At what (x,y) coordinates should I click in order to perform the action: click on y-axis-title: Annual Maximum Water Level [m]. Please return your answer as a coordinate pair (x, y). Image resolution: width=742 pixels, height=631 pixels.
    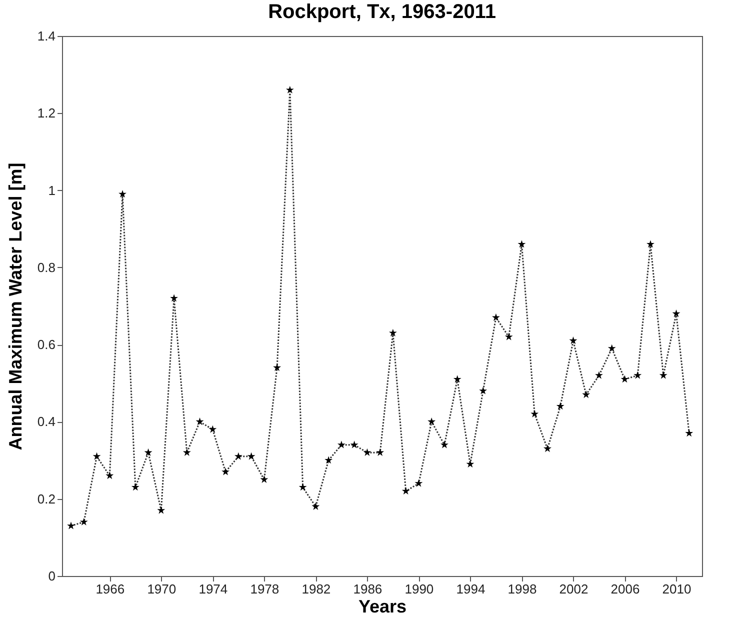
    Looking at the image, I should click on (15, 306).